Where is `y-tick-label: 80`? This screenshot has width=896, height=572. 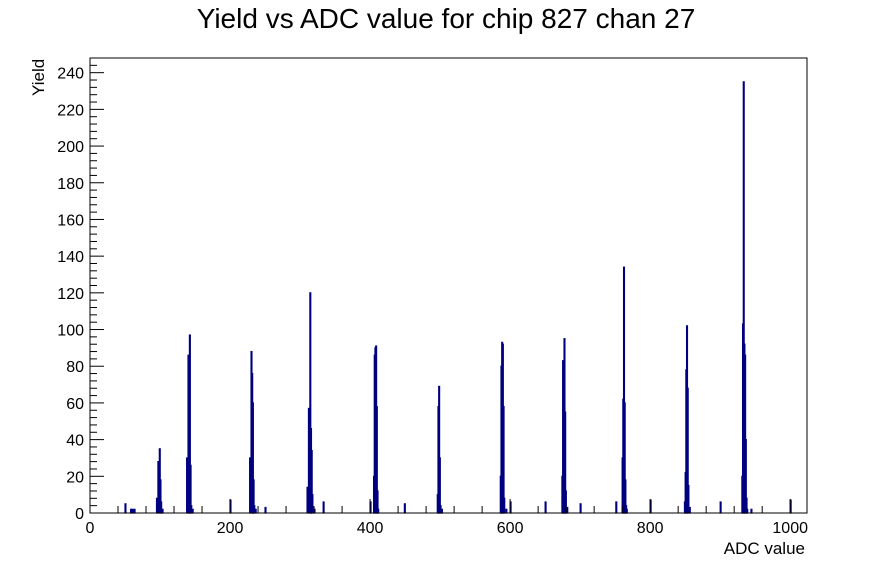 y-tick-label: 80 is located at coordinates (75, 367).